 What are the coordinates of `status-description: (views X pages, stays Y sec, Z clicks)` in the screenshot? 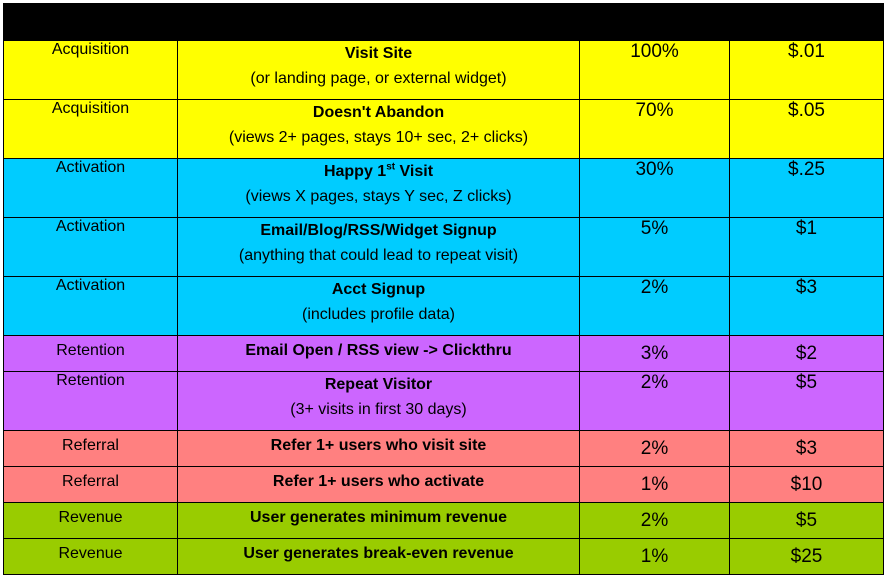 It's located at (378, 196).